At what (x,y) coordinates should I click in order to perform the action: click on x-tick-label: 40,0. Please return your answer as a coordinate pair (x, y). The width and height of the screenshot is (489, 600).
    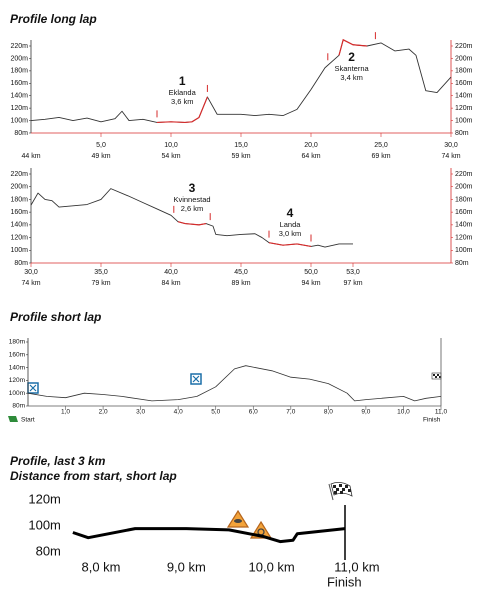
    Looking at the image, I should click on (171, 272).